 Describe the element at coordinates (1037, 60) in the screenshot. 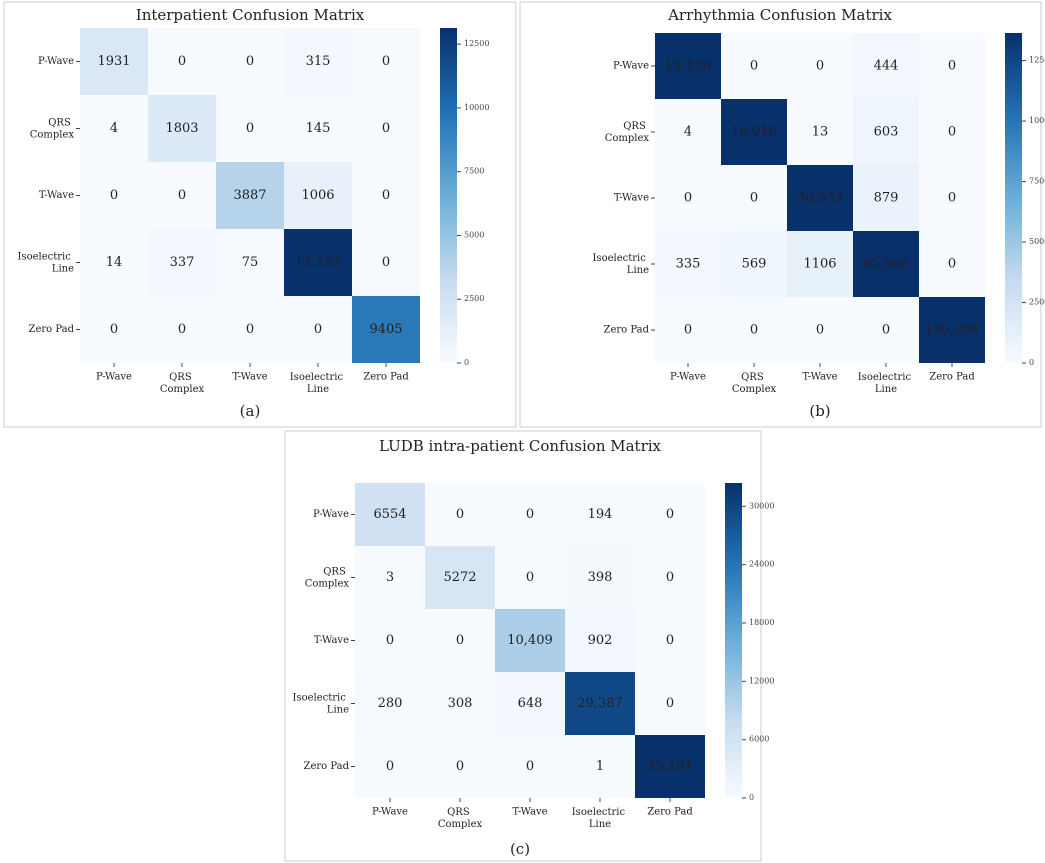

I see `colorbar-tick-label: 12500` at that location.